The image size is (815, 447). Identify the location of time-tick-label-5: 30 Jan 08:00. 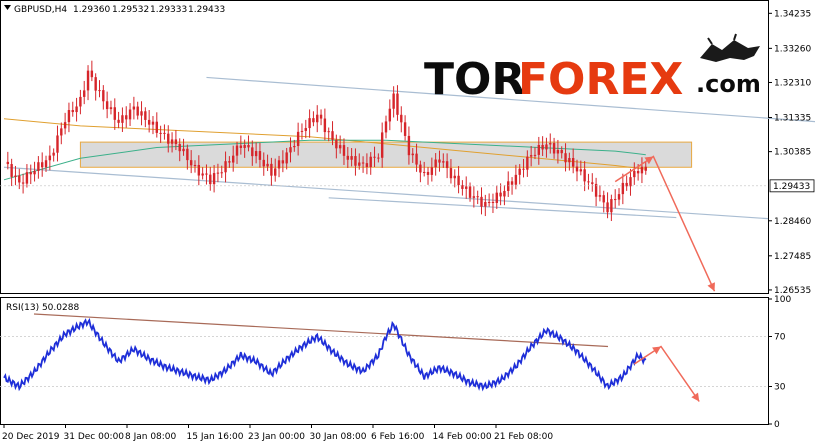
(338, 437).